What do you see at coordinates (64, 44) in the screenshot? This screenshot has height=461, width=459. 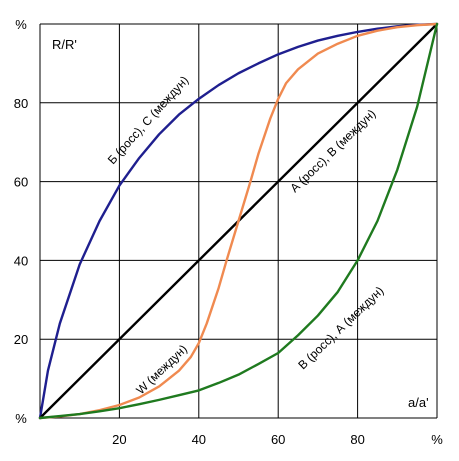 I see `y-axis-label: R/R'` at bounding box center [64, 44].